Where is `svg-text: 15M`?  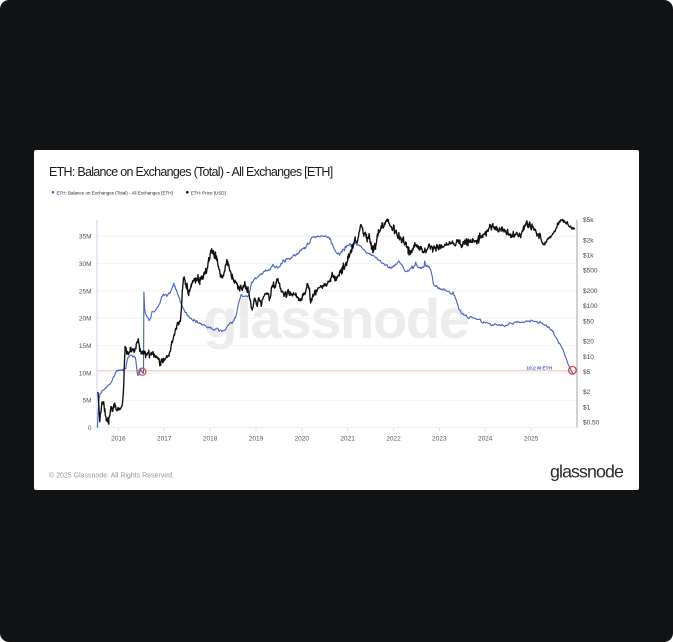
svg-text: 15M is located at coordinates (85, 346).